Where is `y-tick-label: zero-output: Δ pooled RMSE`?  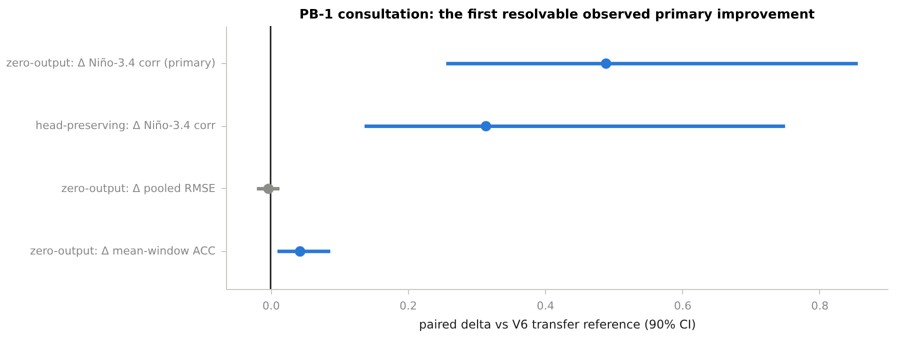 y-tick-label: zero-output: Δ pooled RMSE is located at coordinates (138, 188).